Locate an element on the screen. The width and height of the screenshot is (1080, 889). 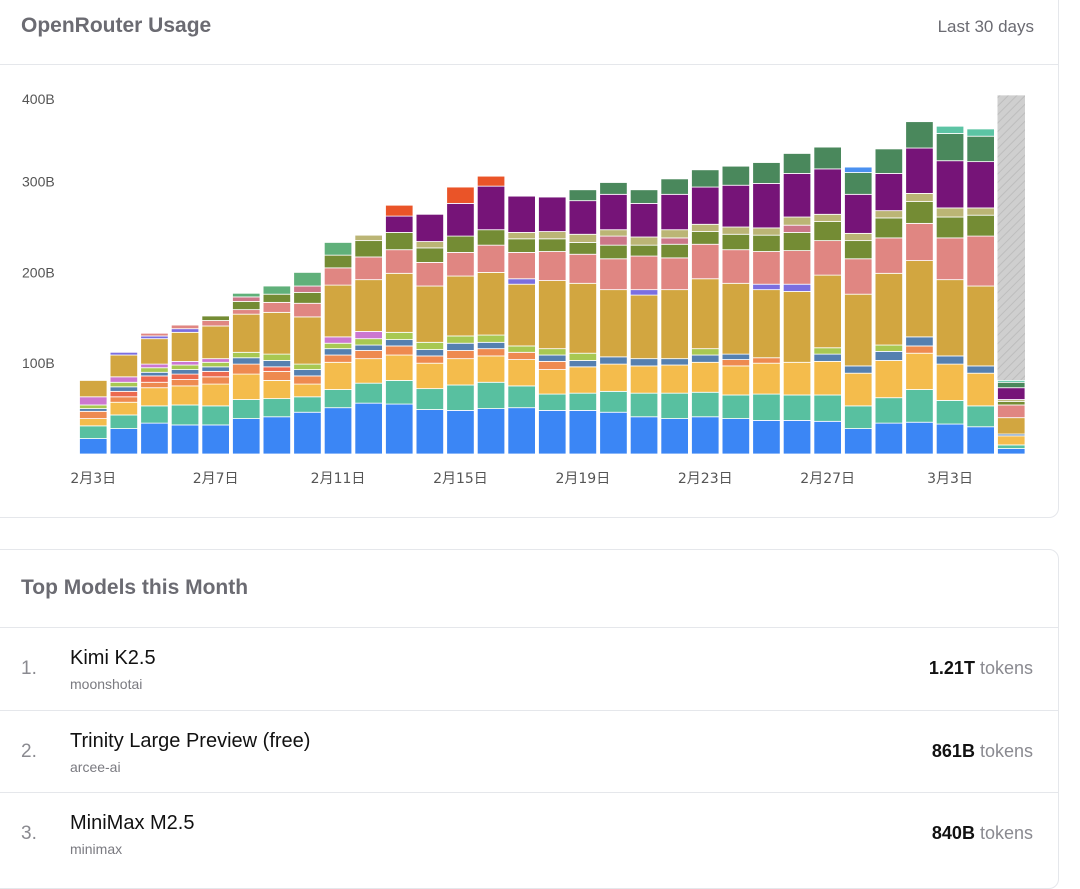
date-range-label: Last 30 days is located at coordinates (985, 26).